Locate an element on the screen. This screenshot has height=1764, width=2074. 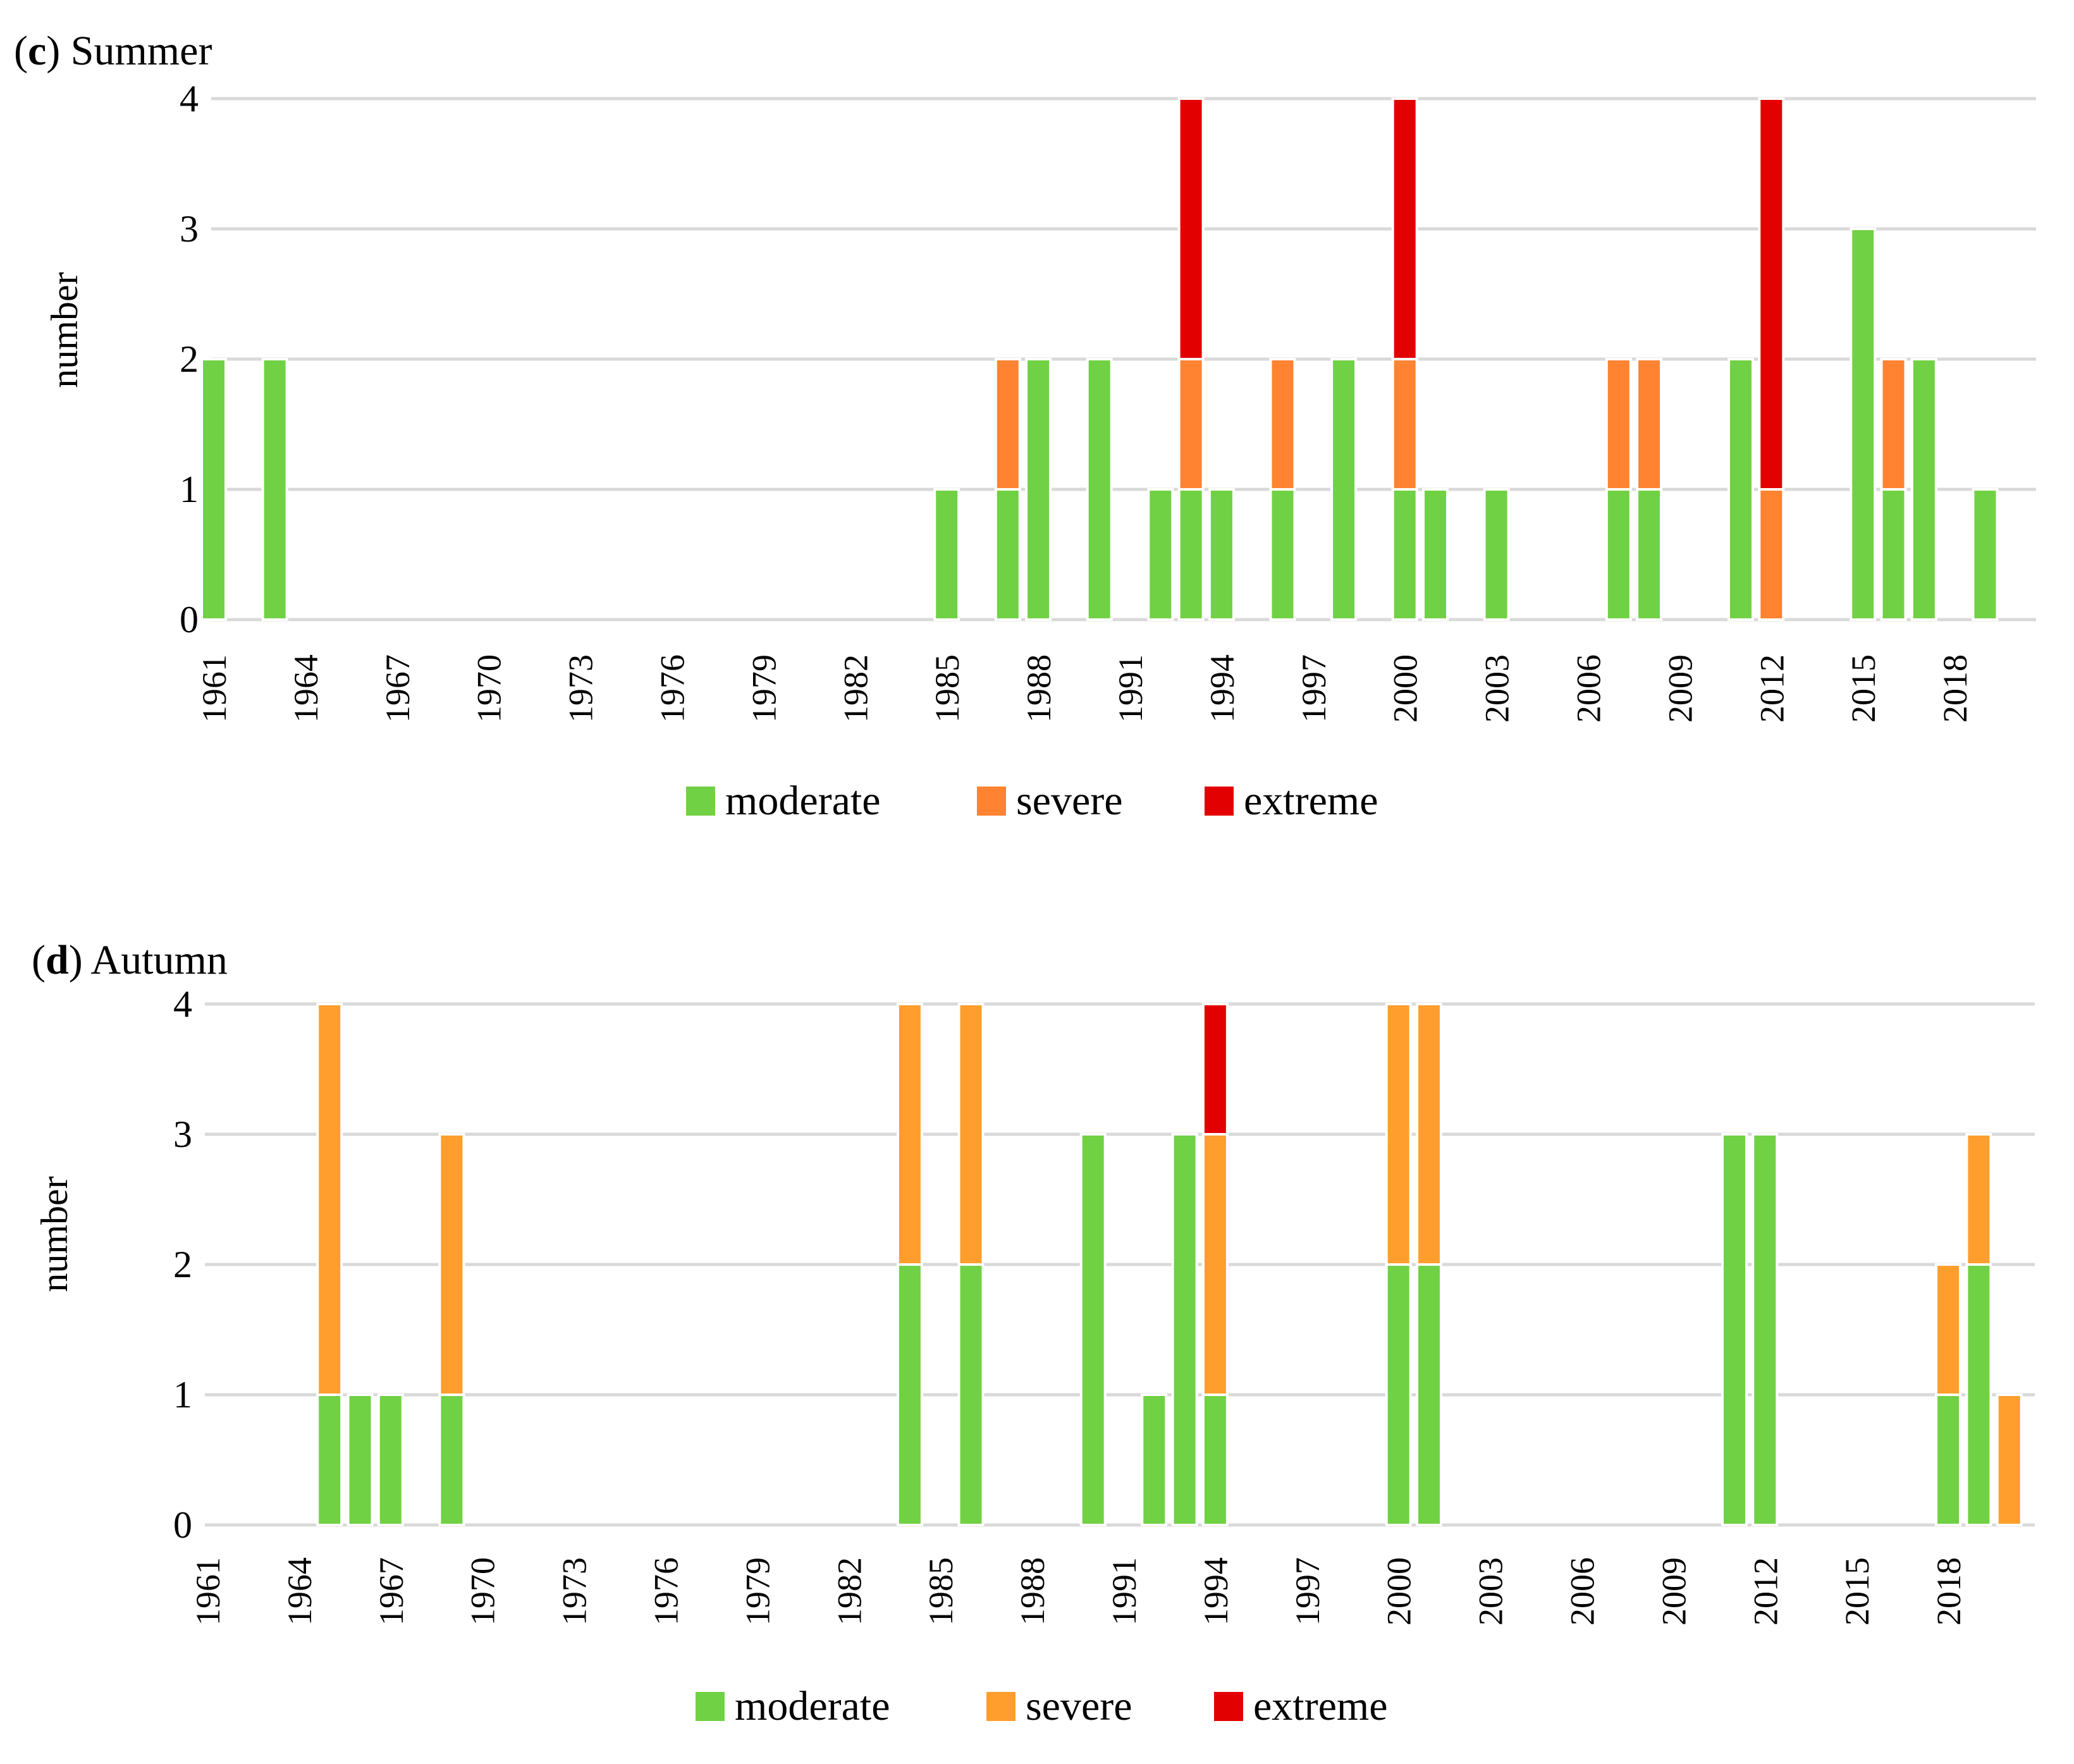
summer-y-axis-label: number is located at coordinates (64, 330).